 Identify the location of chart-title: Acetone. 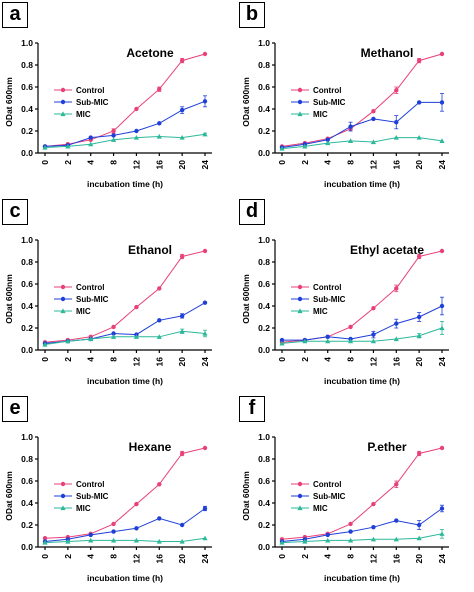
(150, 53).